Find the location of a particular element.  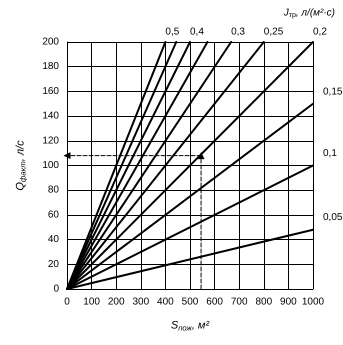

y-tick-label: 0 is located at coordinates (56, 289).